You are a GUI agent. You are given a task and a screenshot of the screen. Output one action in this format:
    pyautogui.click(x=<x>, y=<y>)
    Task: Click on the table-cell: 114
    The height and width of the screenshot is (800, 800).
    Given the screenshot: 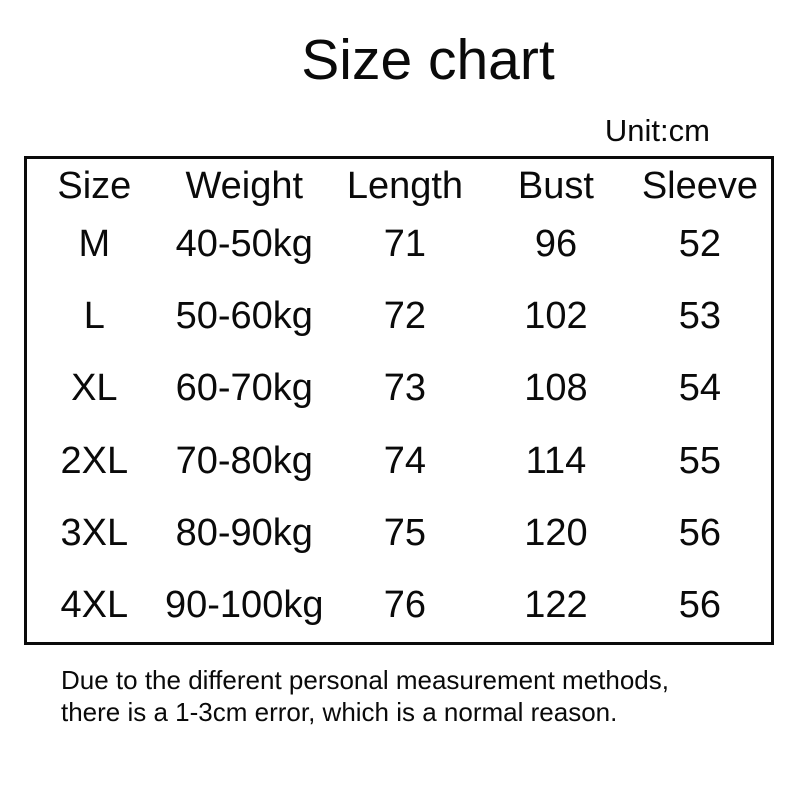 What is the action you would take?
    pyautogui.click(x=556, y=460)
    